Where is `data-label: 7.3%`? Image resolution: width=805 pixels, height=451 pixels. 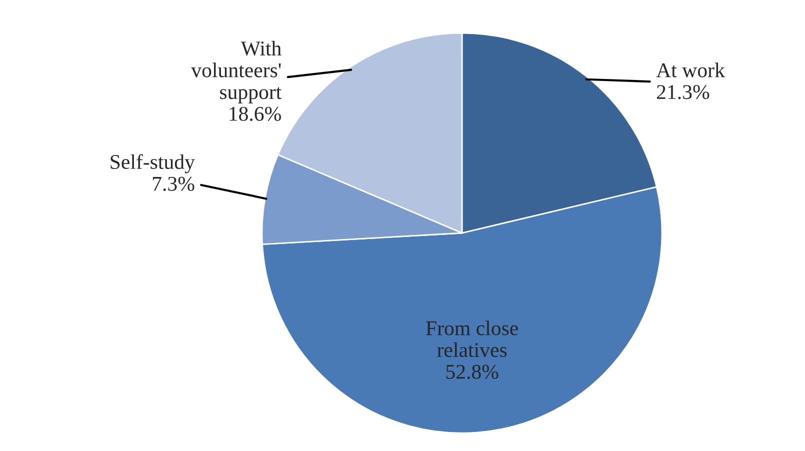
data-label: 7.3% is located at coordinates (173, 183).